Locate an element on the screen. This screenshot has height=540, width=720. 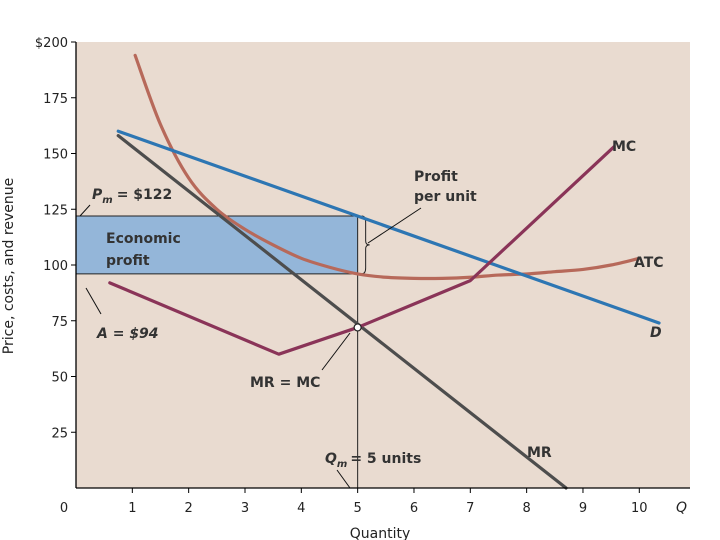
mc-curve-label: MC is located at coordinates (624, 147).